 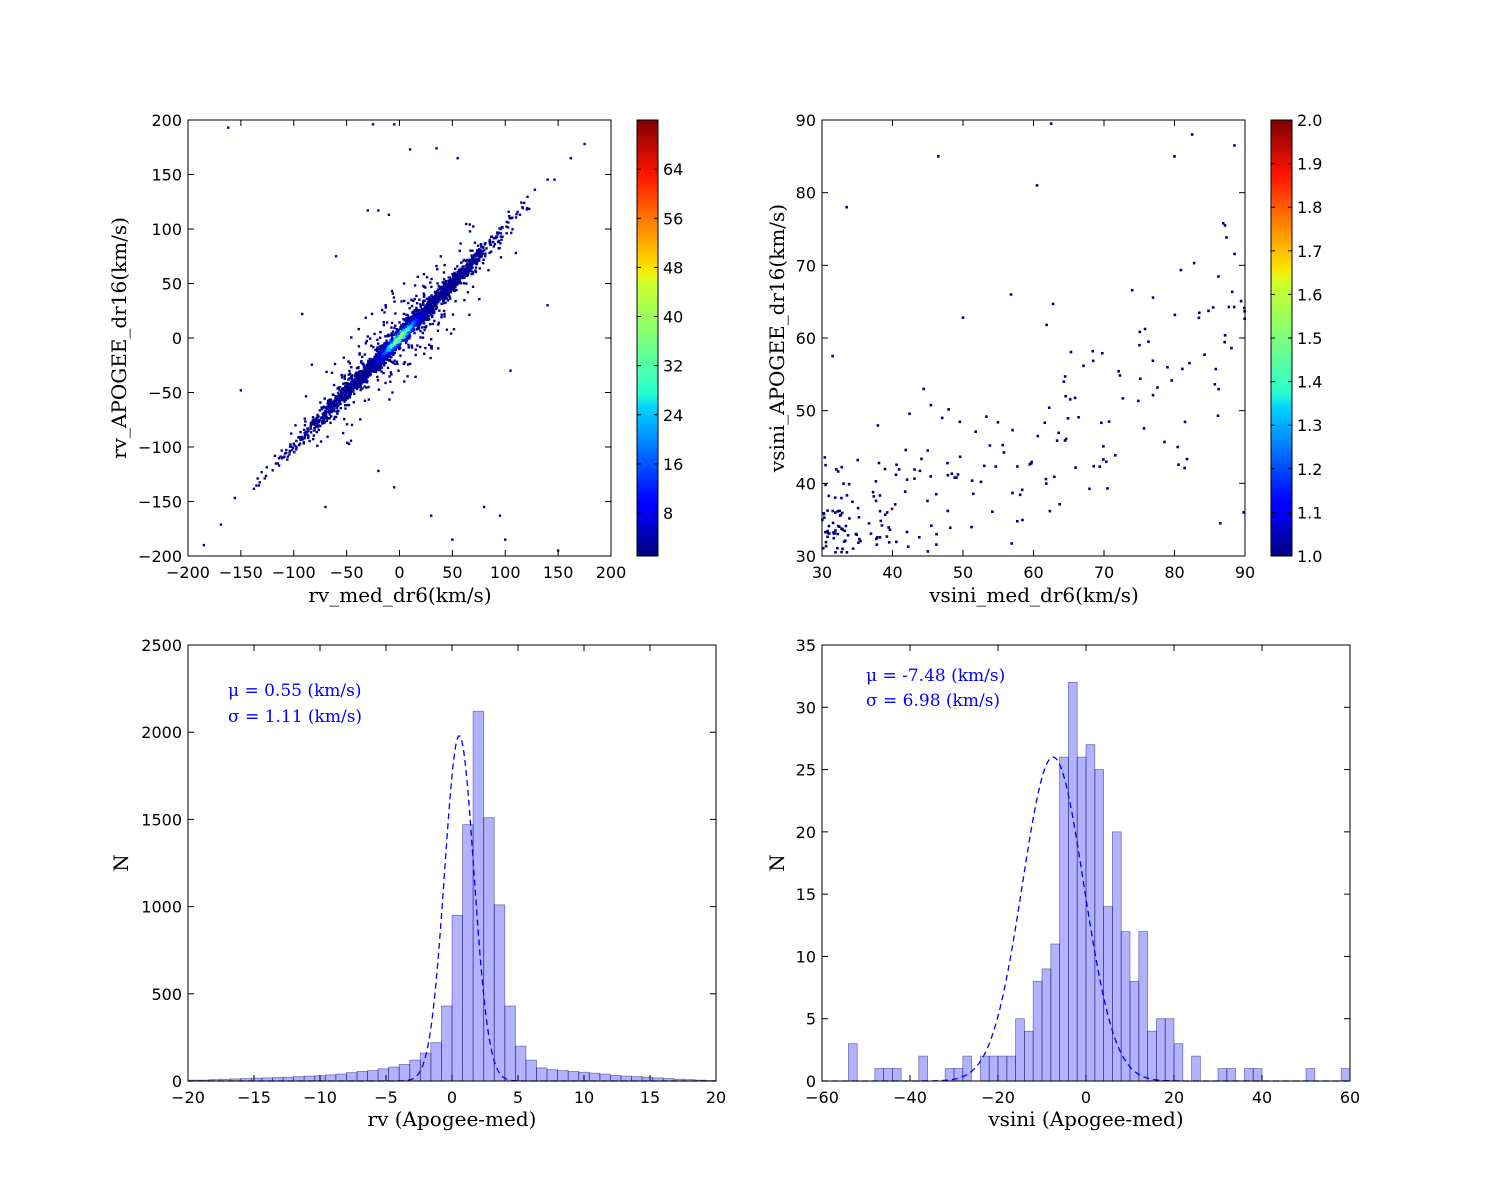 I want to click on y-tick-label: 100, so click(x=166, y=229).